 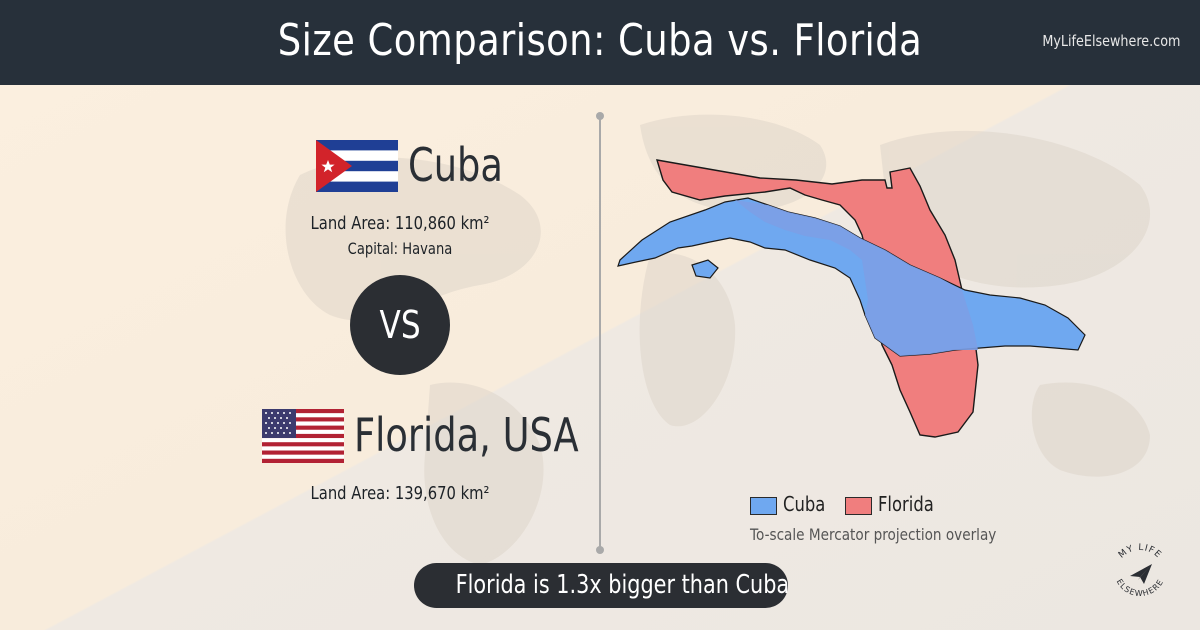 What do you see at coordinates (705, 269) in the screenshot?
I see `isla-de-la-juventud-shape` at bounding box center [705, 269].